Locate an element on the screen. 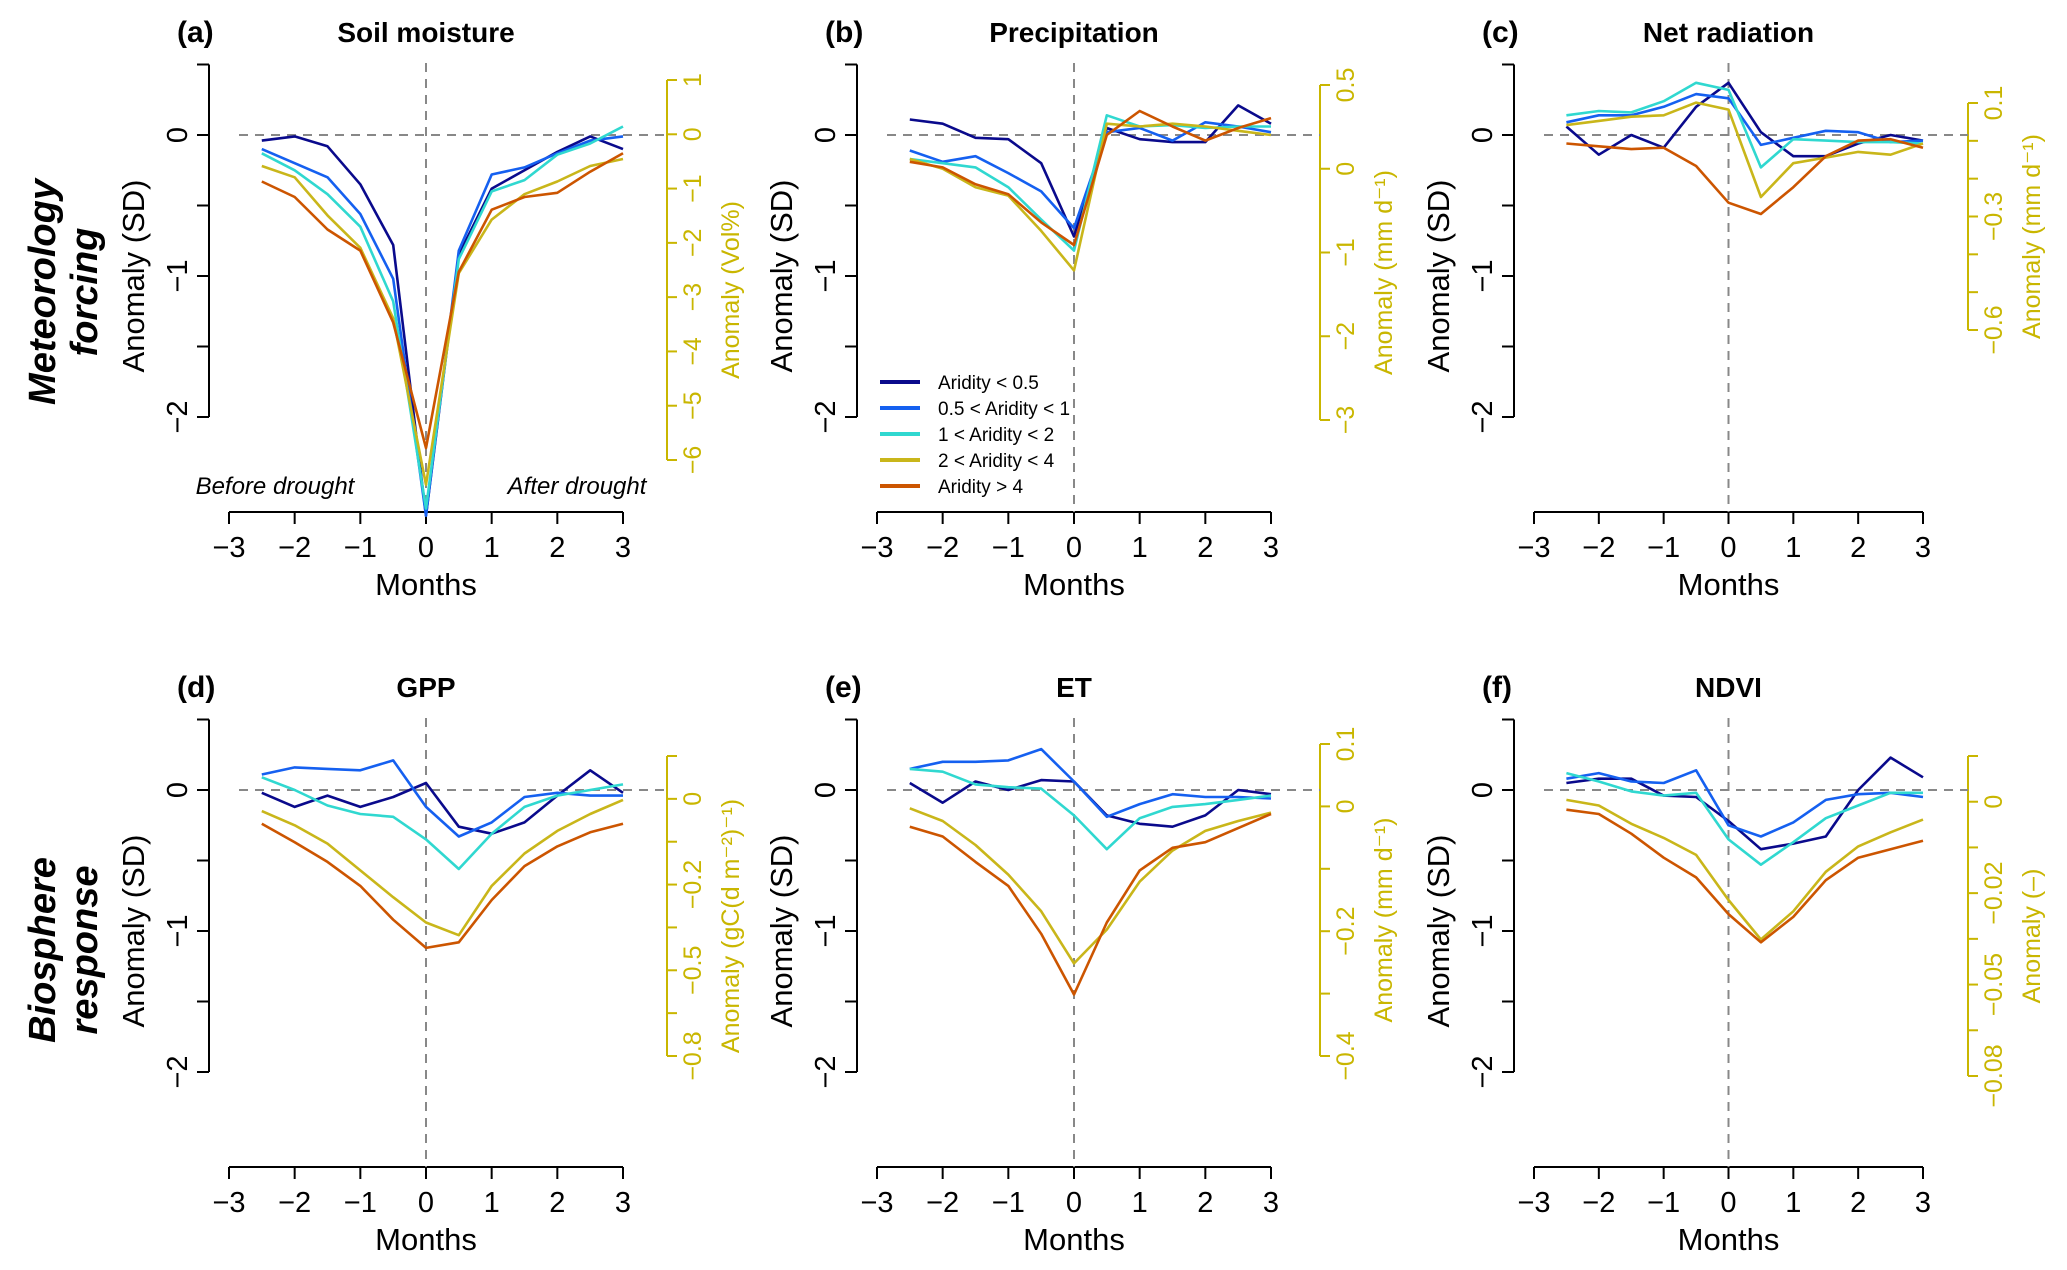 This screenshot has height=1270, width=2067. panel-title: GPP is located at coordinates (425, 687).